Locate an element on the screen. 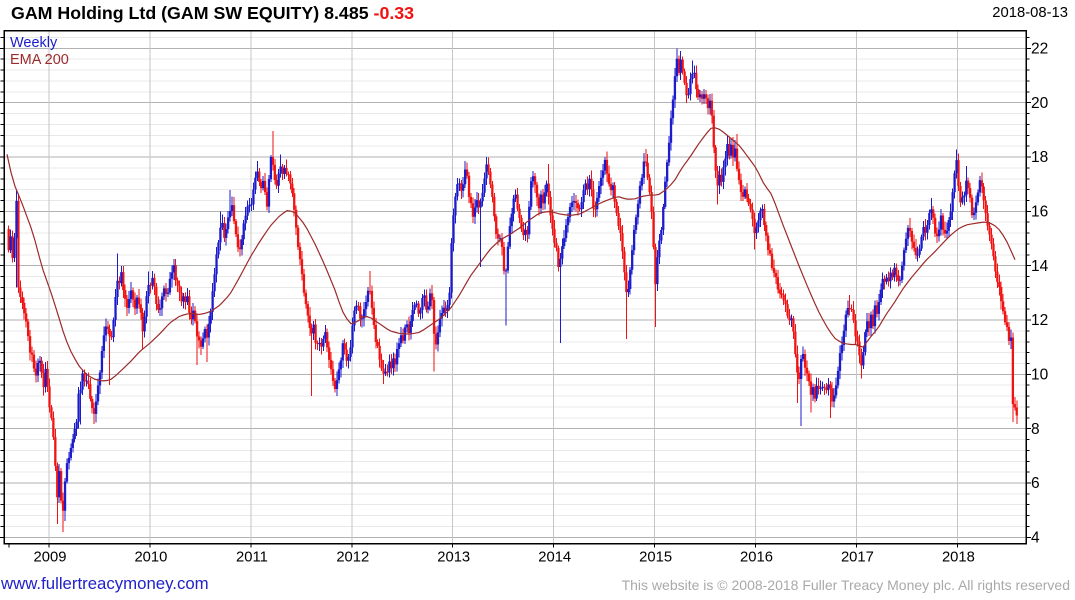  svg-text: 2009 is located at coordinates (50, 558).